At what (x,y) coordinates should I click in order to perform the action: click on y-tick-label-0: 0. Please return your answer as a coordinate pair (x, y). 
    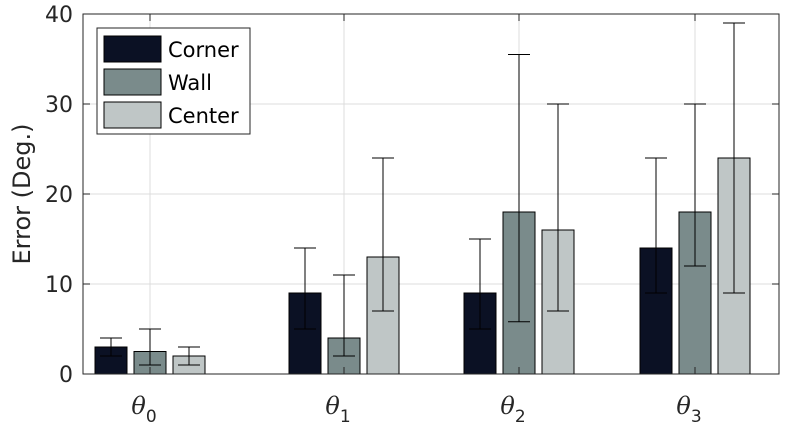
    Looking at the image, I should click on (66, 375).